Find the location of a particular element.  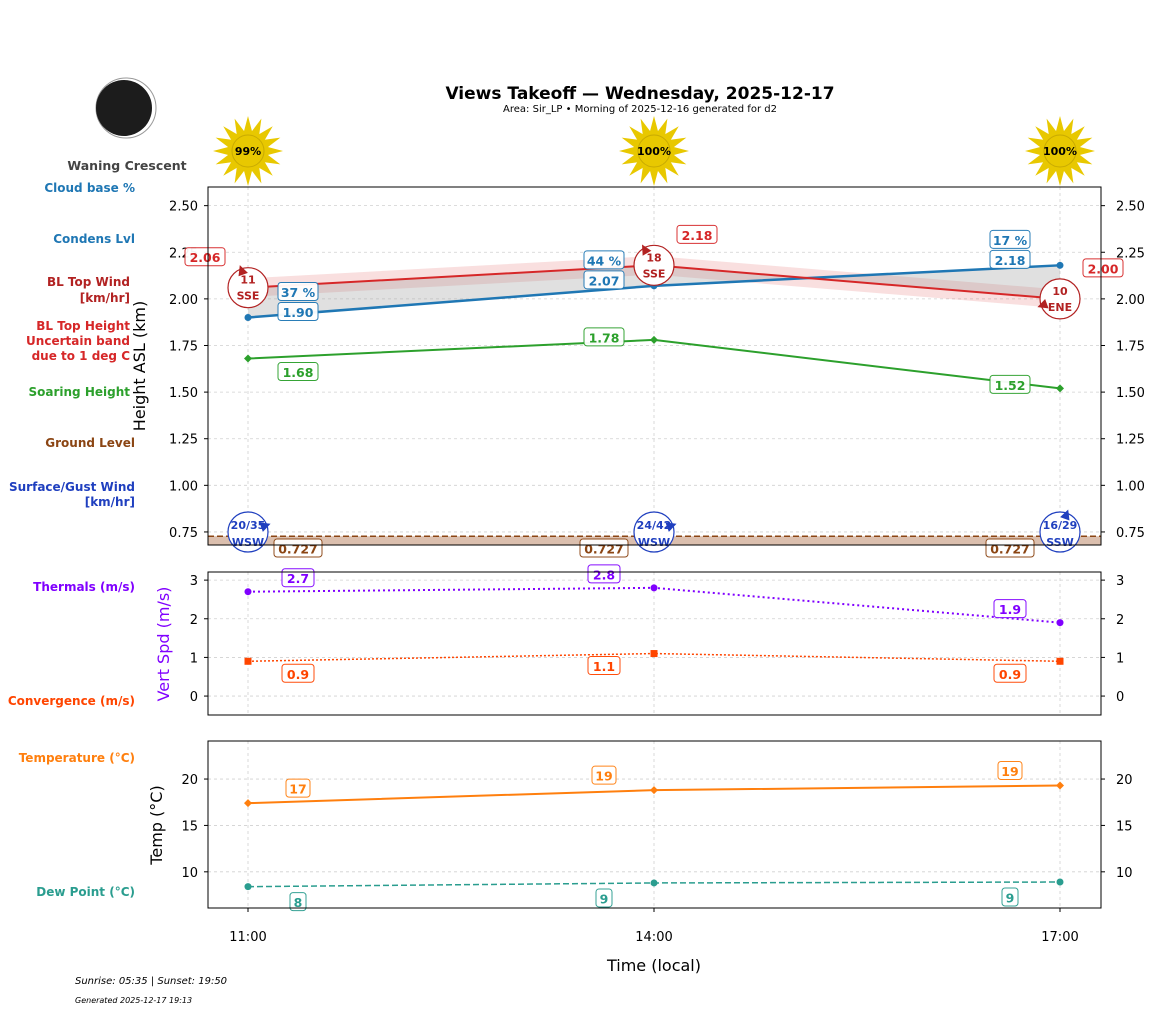

legend-dewpoint: Dew Point (°C) is located at coordinates (85, 892).